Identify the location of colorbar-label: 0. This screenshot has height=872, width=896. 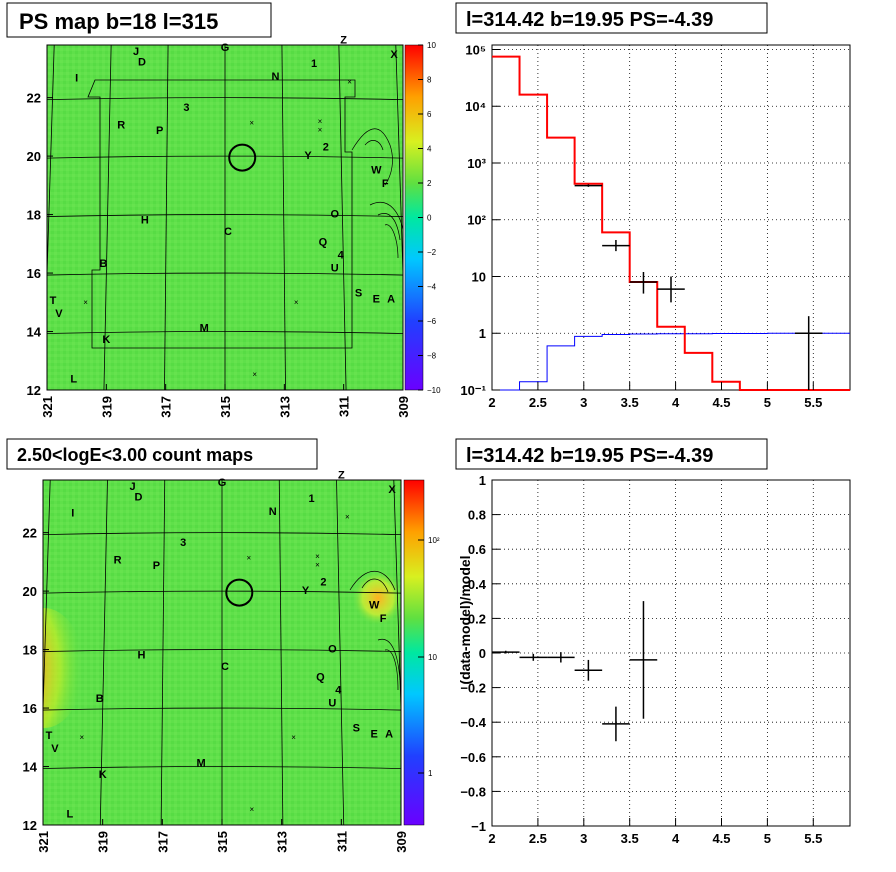
(429, 218).